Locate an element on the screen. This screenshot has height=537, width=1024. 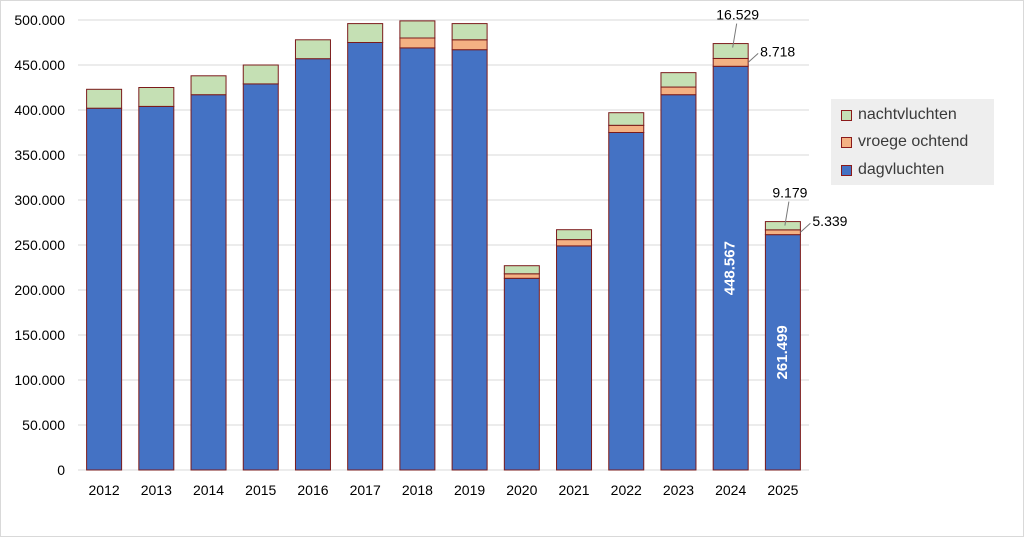
x-tick-label: 2025 is located at coordinates (782, 490).